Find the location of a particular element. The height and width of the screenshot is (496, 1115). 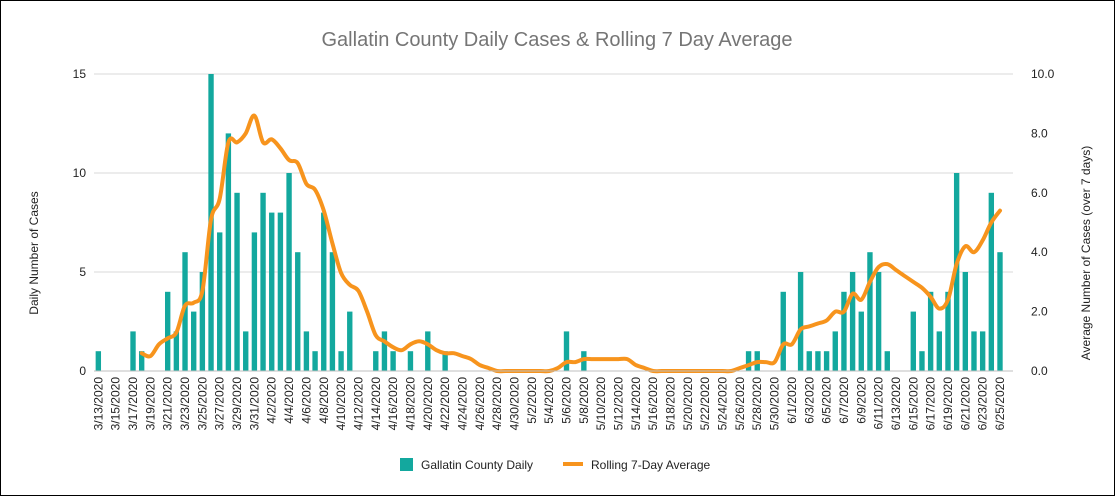

y-tick-label-right: 6.0 is located at coordinates (1039, 193).